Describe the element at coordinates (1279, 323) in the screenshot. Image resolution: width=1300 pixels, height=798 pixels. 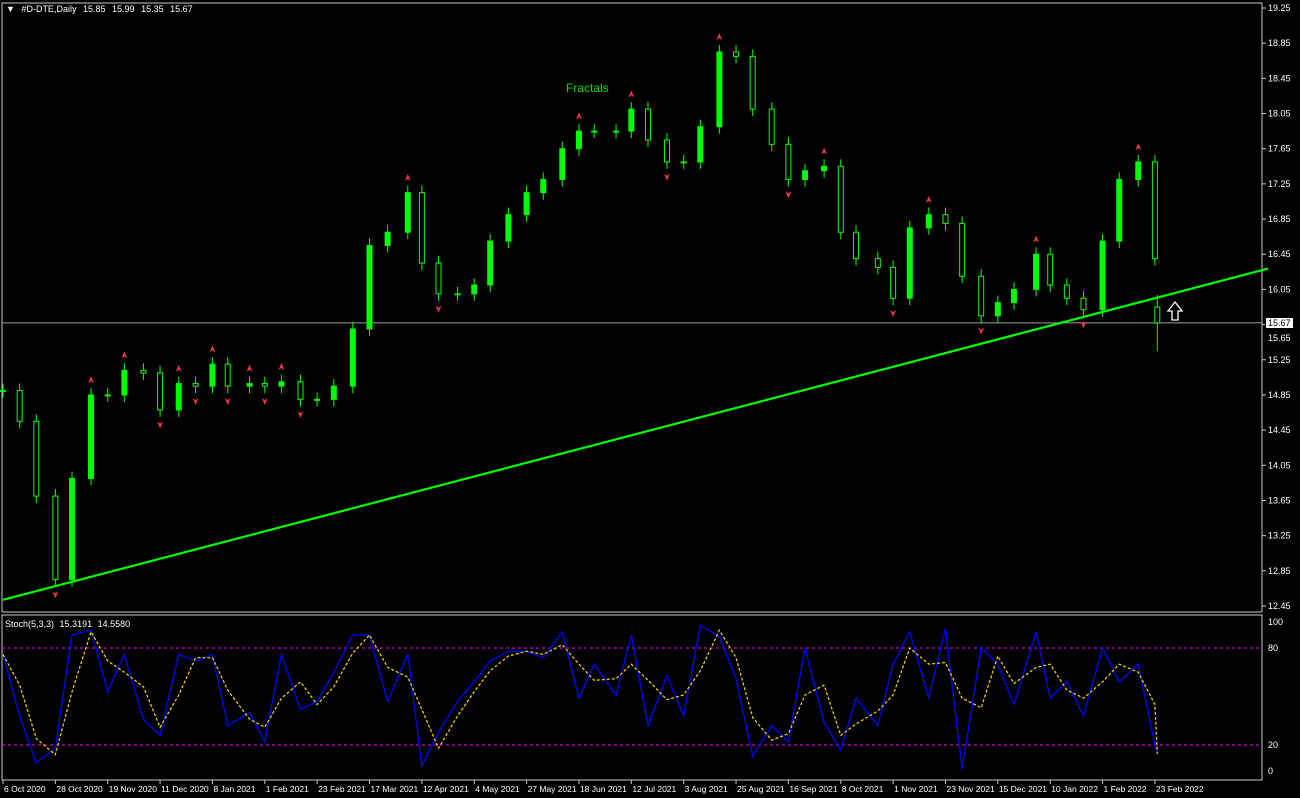
I see `last-price-label: 15.67` at that location.